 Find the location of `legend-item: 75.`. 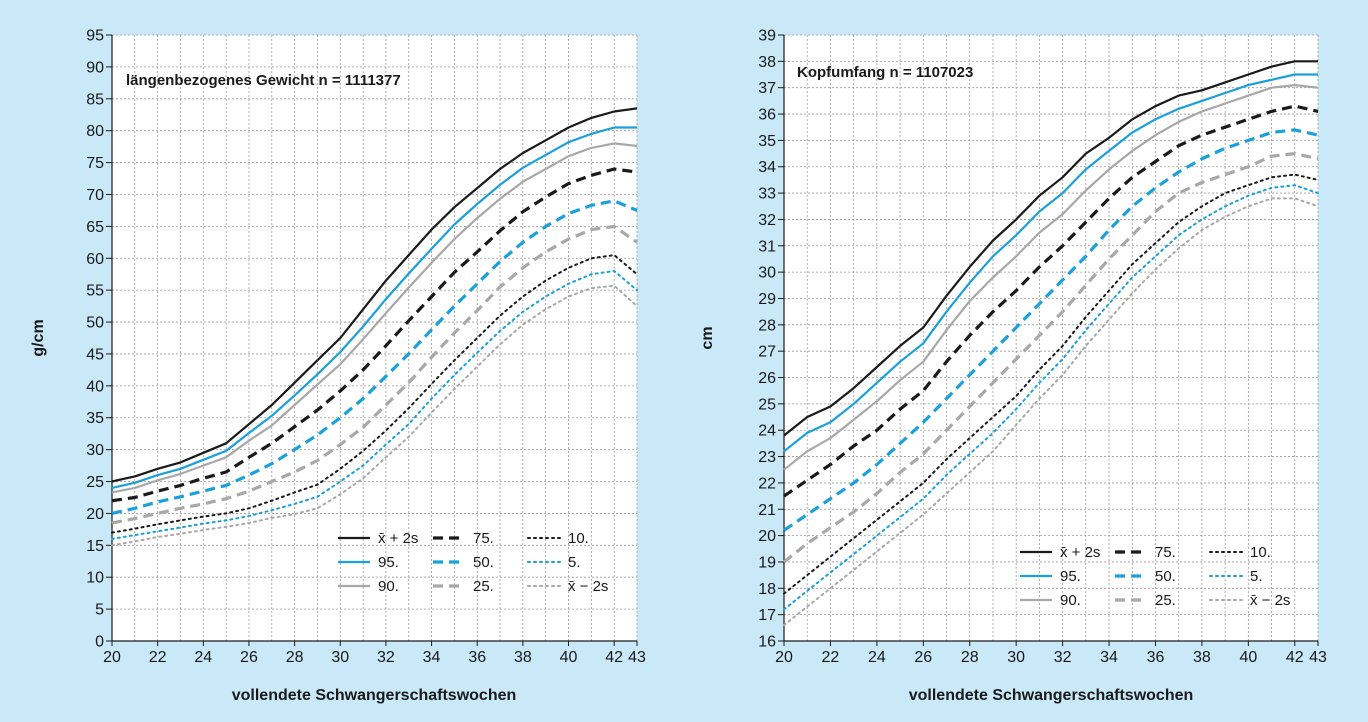

legend-item: 75. is located at coordinates (463, 538).